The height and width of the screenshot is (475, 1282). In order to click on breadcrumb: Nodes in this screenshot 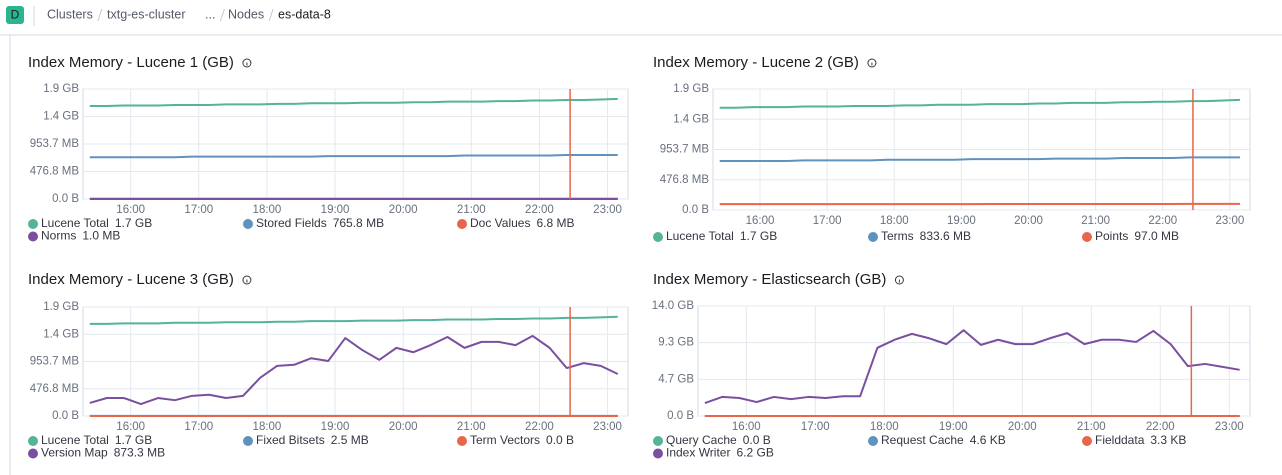, I will do `click(246, 14)`.